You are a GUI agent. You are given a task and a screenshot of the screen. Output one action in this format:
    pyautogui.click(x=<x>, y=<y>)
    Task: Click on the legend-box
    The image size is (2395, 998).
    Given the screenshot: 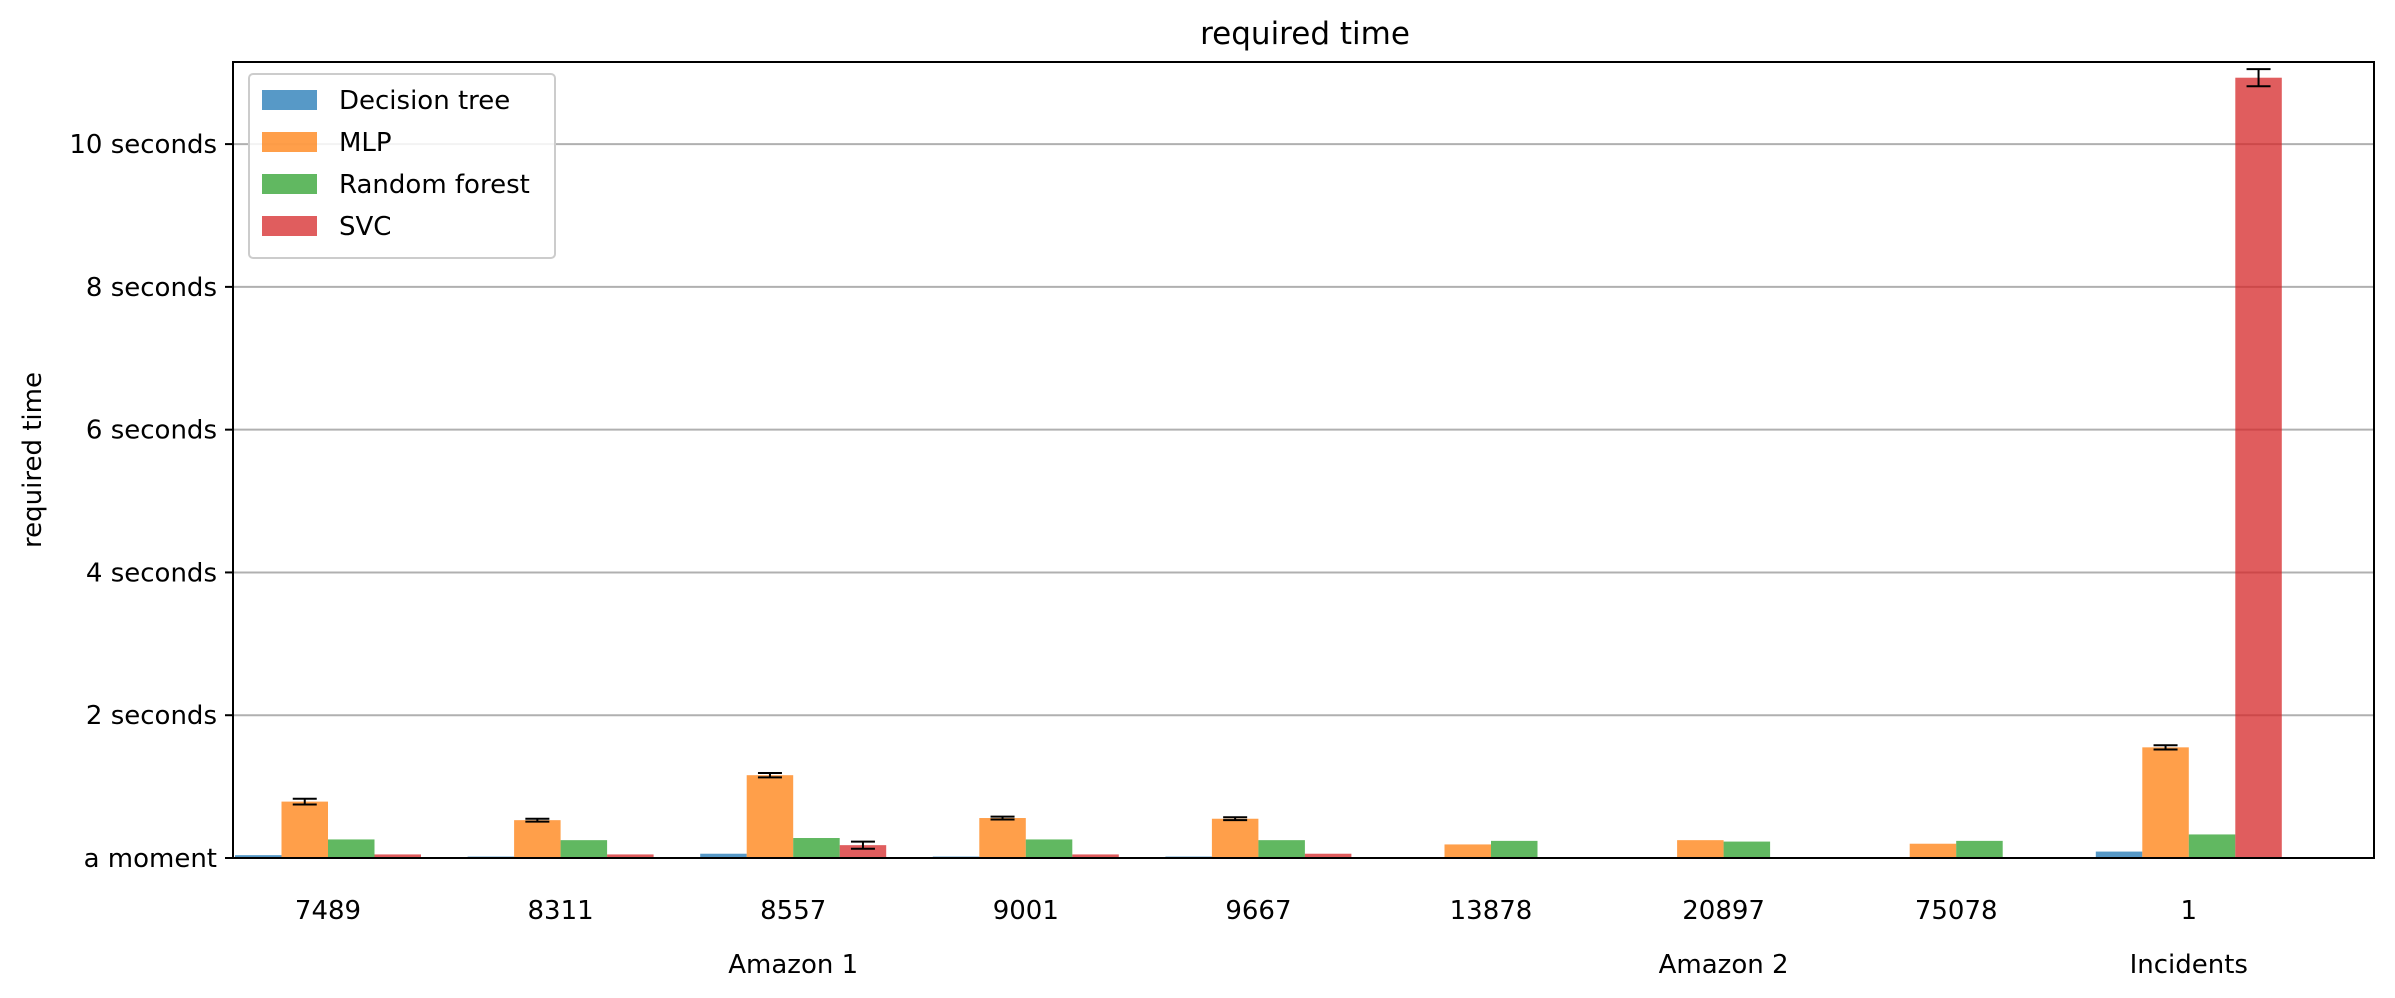 What is the action you would take?
    pyautogui.click(x=402, y=166)
    